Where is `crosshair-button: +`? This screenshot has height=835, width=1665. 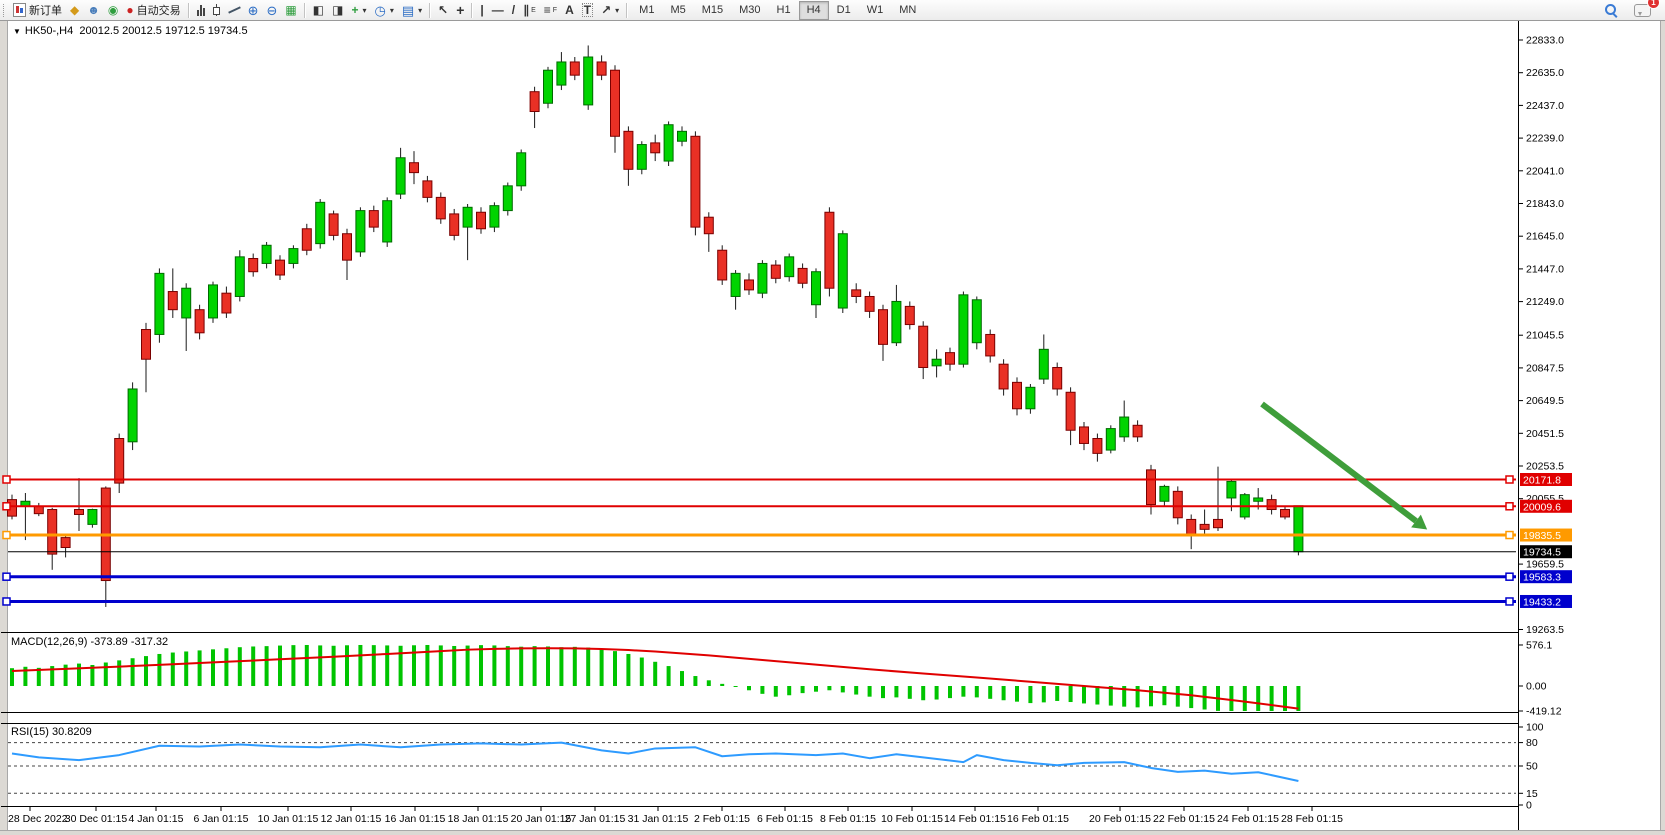 crosshair-button: + is located at coordinates (460, 10).